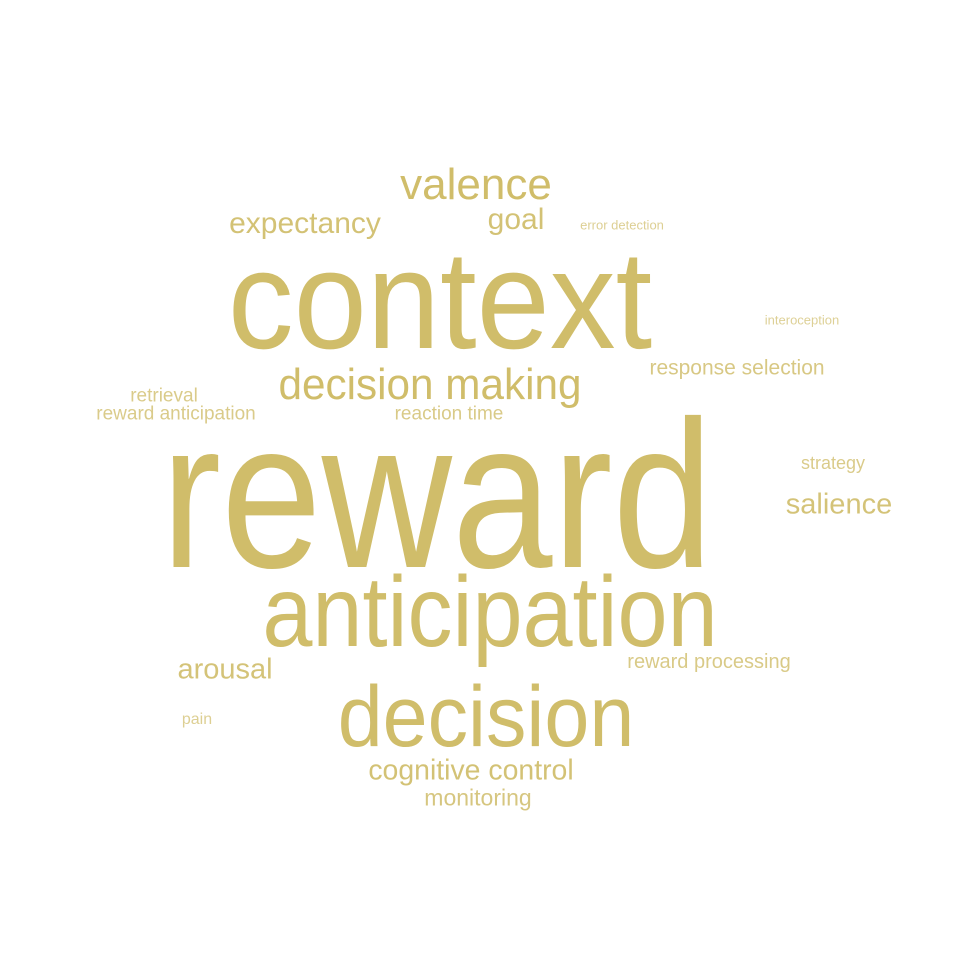 This screenshot has width=965, height=966. What do you see at coordinates (478, 797) in the screenshot?
I see `word-monitoring: monitoring` at bounding box center [478, 797].